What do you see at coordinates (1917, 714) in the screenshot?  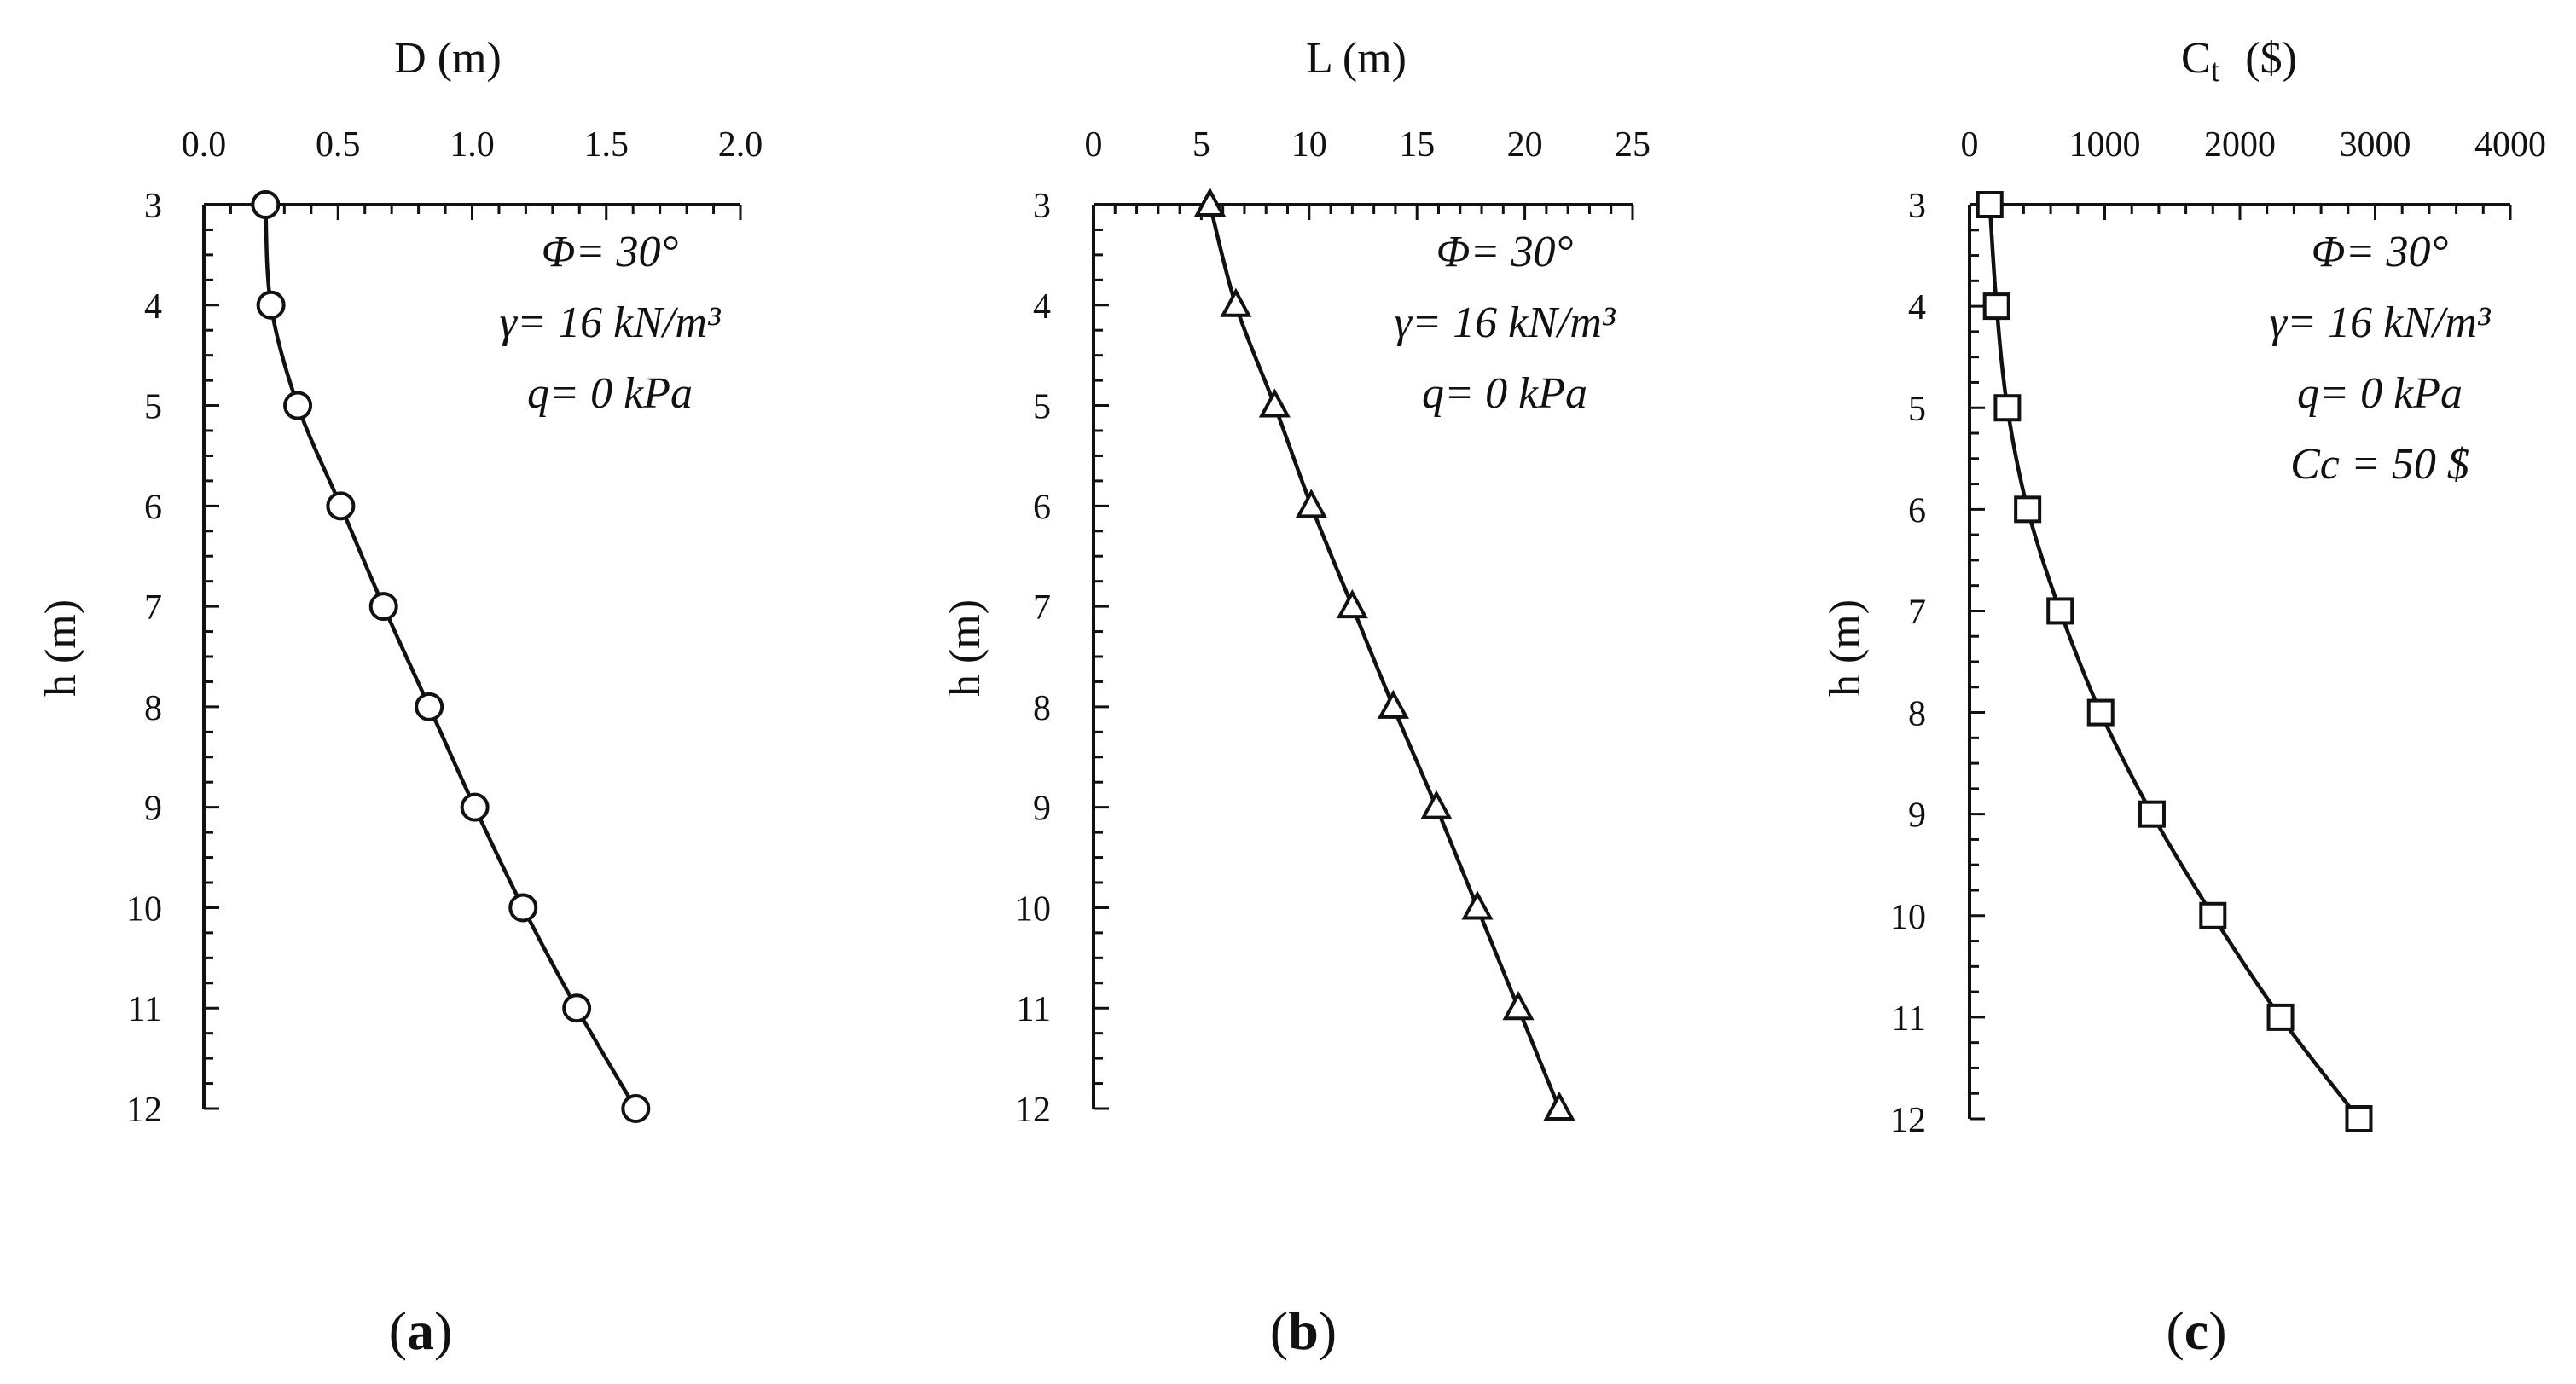 I see `panel-c-y-tick-label: 8` at bounding box center [1917, 714].